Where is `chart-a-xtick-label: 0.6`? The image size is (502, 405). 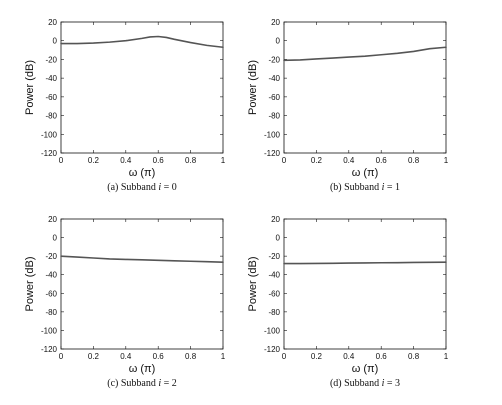 chart-a-xtick-label: 0.6 is located at coordinates (159, 160).